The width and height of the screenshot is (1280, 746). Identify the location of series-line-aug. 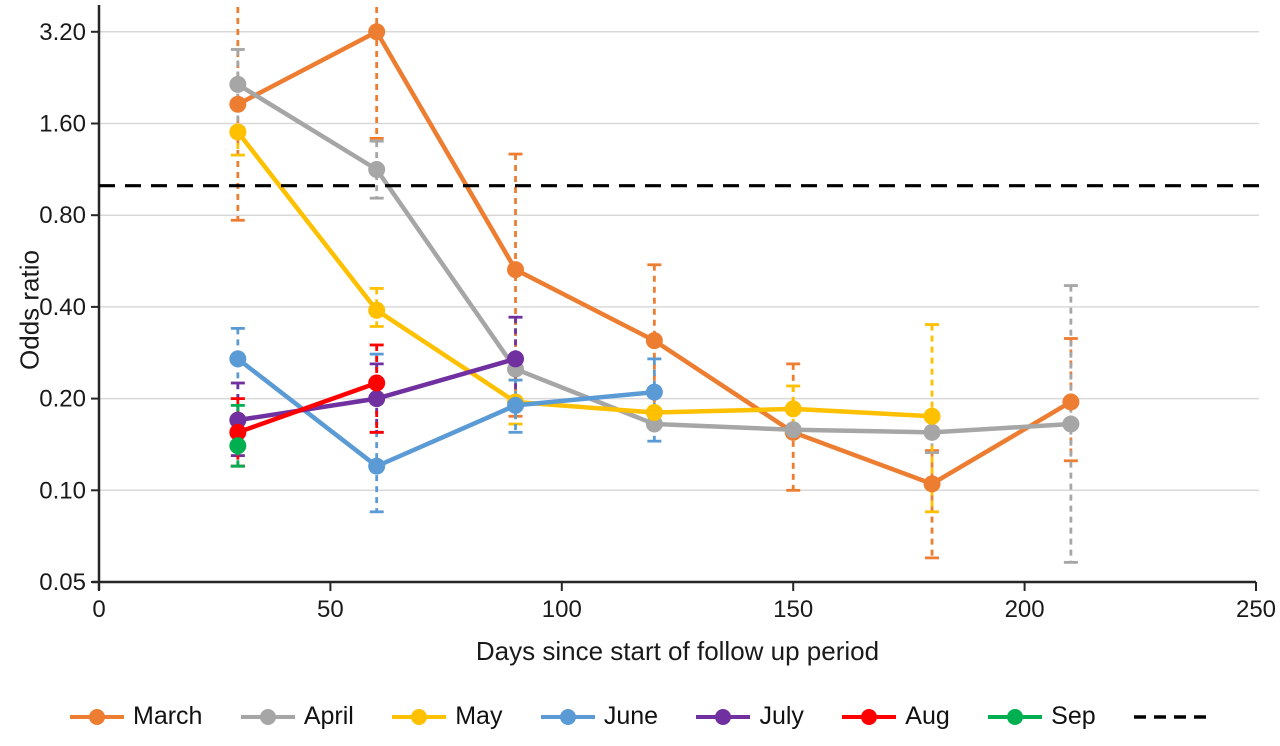
(307, 407).